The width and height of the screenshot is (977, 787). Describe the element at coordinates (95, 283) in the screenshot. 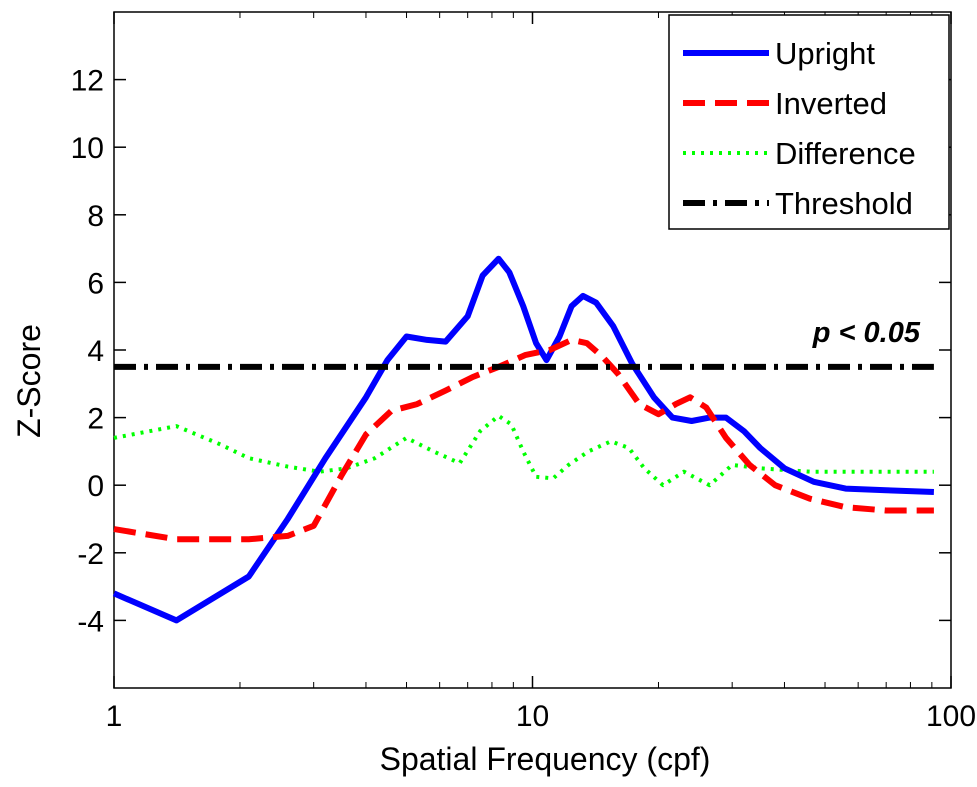

I see `y-tick-label: 6` at that location.